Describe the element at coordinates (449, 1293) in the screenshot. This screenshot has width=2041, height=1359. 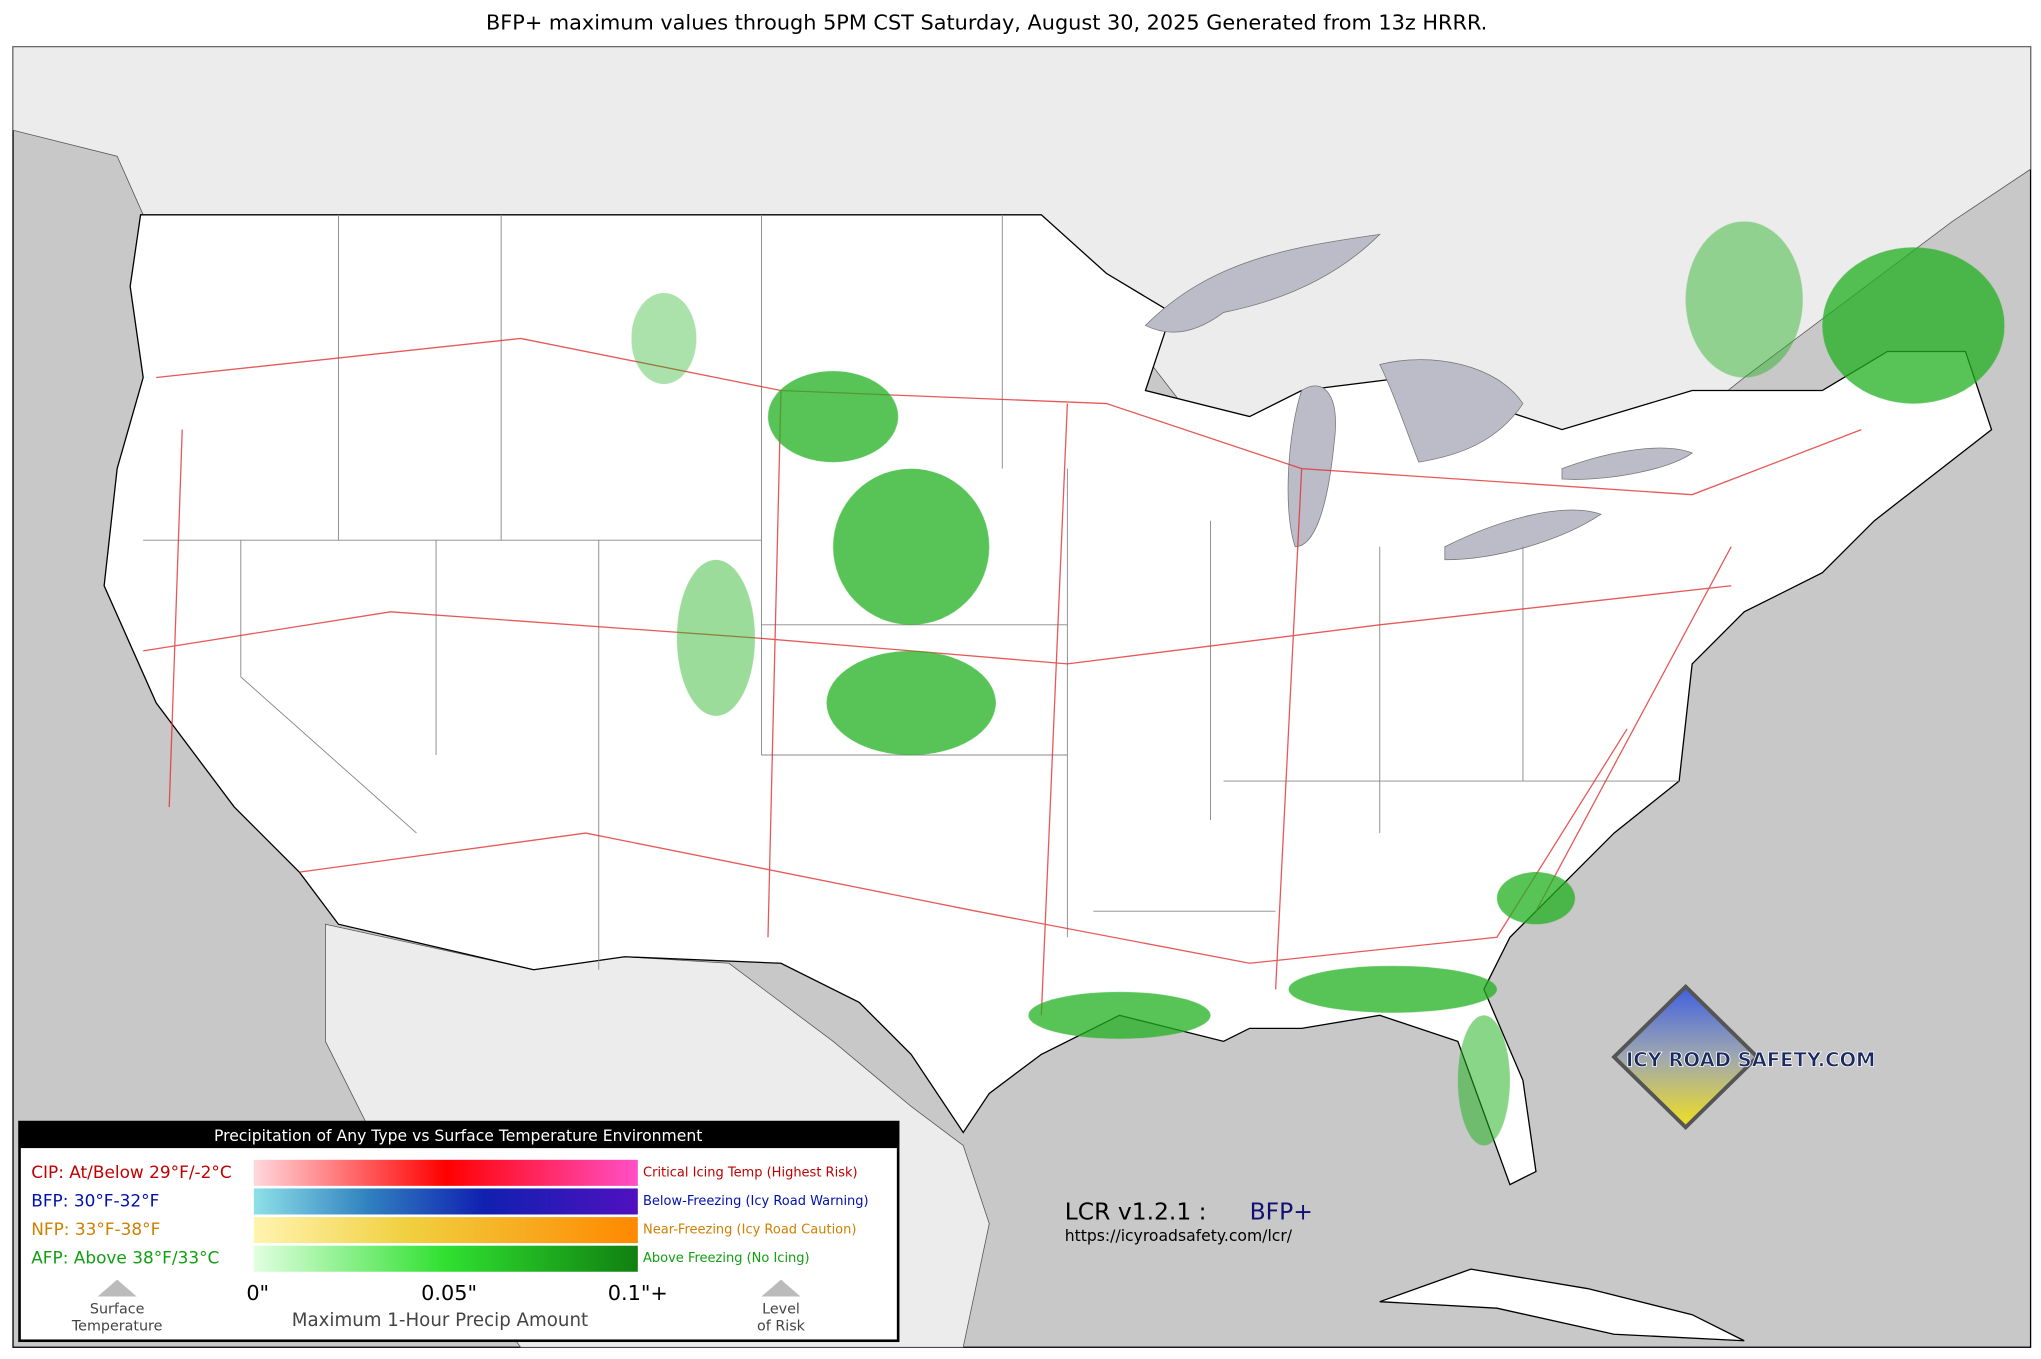
I see `scale-label: 0.05"` at that location.